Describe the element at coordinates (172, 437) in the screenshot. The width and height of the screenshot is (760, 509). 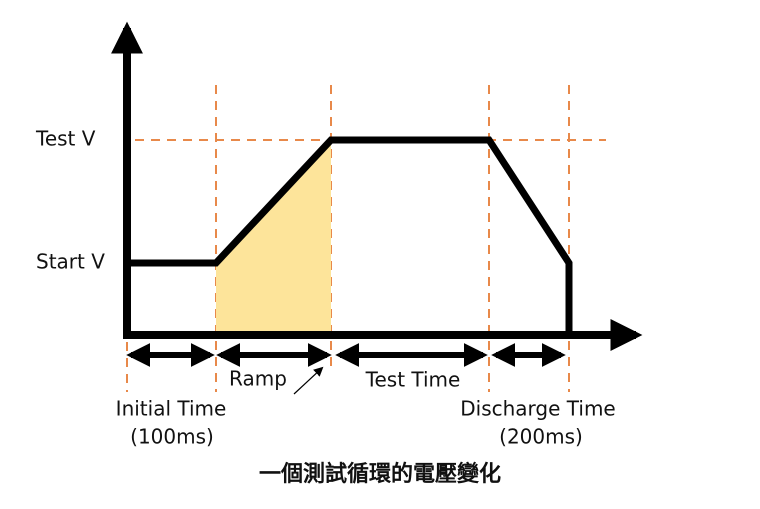
I see `initial-duration-label: (100ms)` at that location.